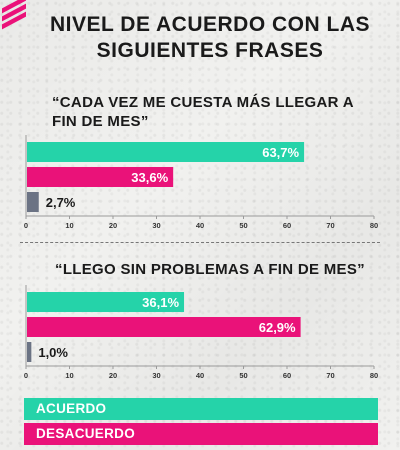  Describe the element at coordinates (15, 15) in the screenshot. I see `brand-logo-icon` at that location.